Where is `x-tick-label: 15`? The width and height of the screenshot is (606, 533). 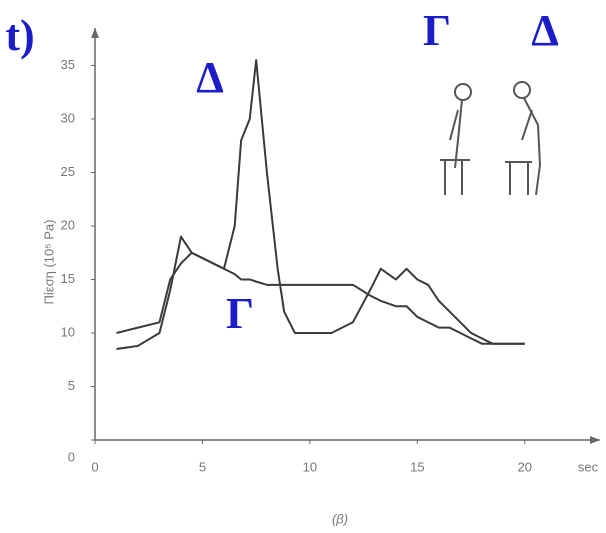
x-tick-label: 15 is located at coordinates (417, 466).